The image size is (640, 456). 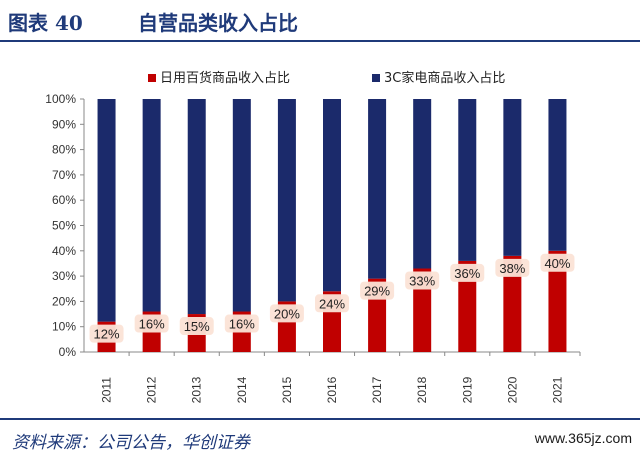 I want to click on x-tick-label: 2017, so click(x=377, y=389).